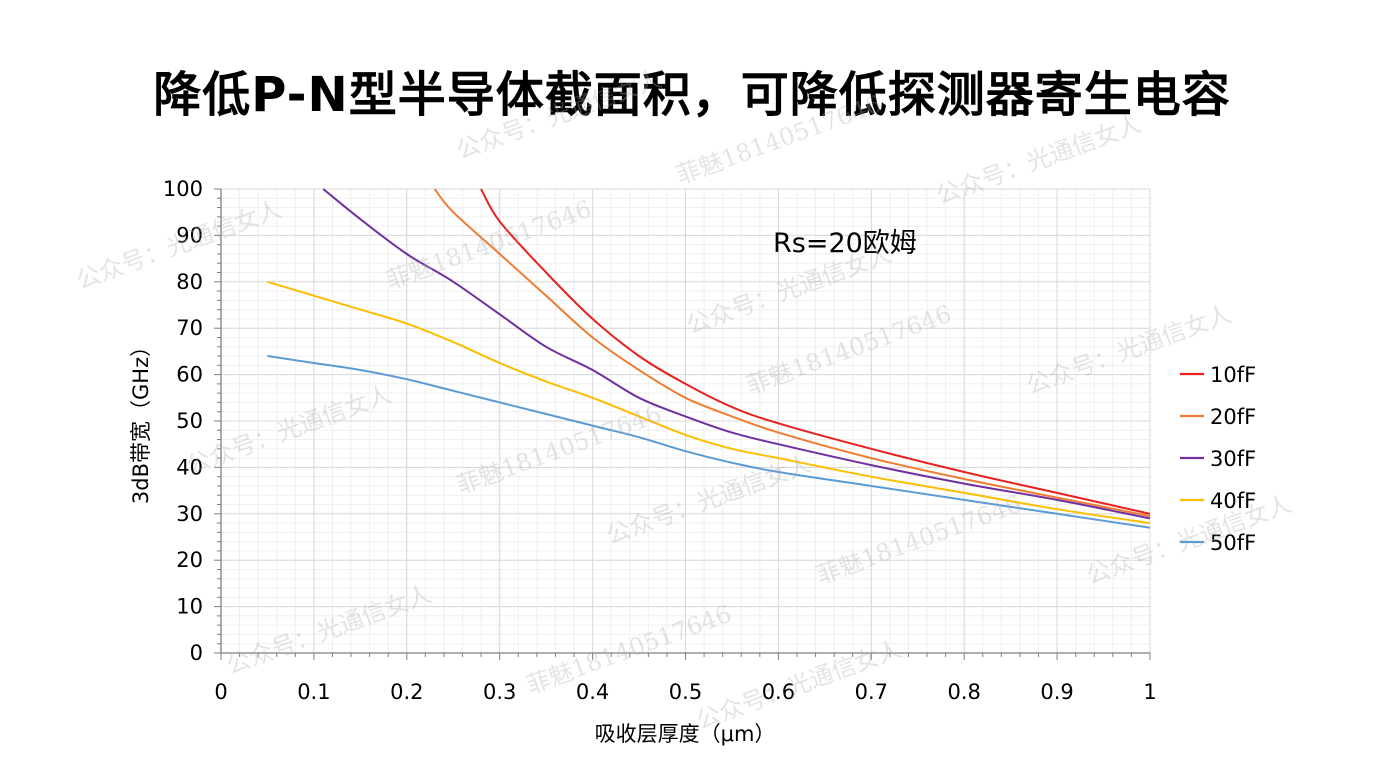 Image resolution: width=1384 pixels, height=779 pixels. I want to click on y-tick-labels: 0 10 20 30 40 50 60 70 80 90 100, so click(183, 421).